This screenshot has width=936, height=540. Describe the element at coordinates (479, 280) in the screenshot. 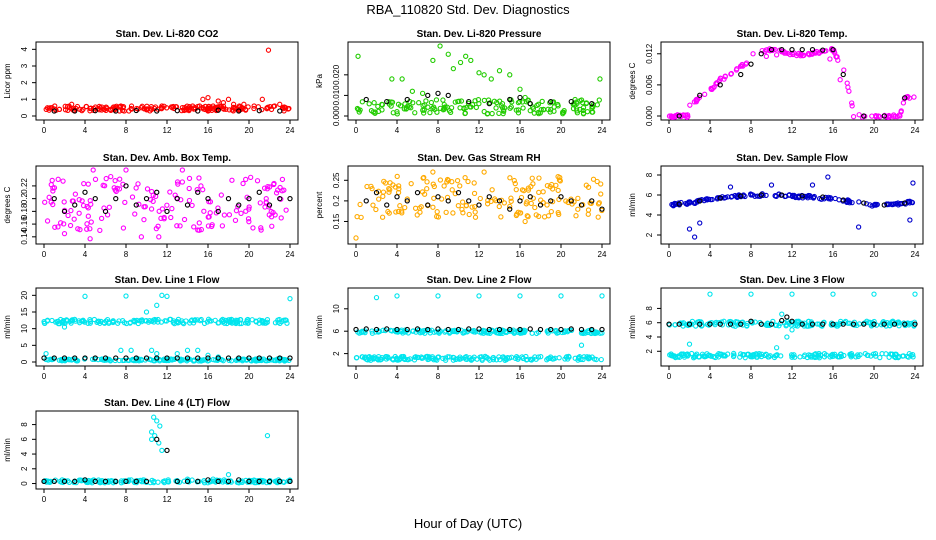

I see `panel-title: Stan. Dev. Line 2 Flow` at that location.